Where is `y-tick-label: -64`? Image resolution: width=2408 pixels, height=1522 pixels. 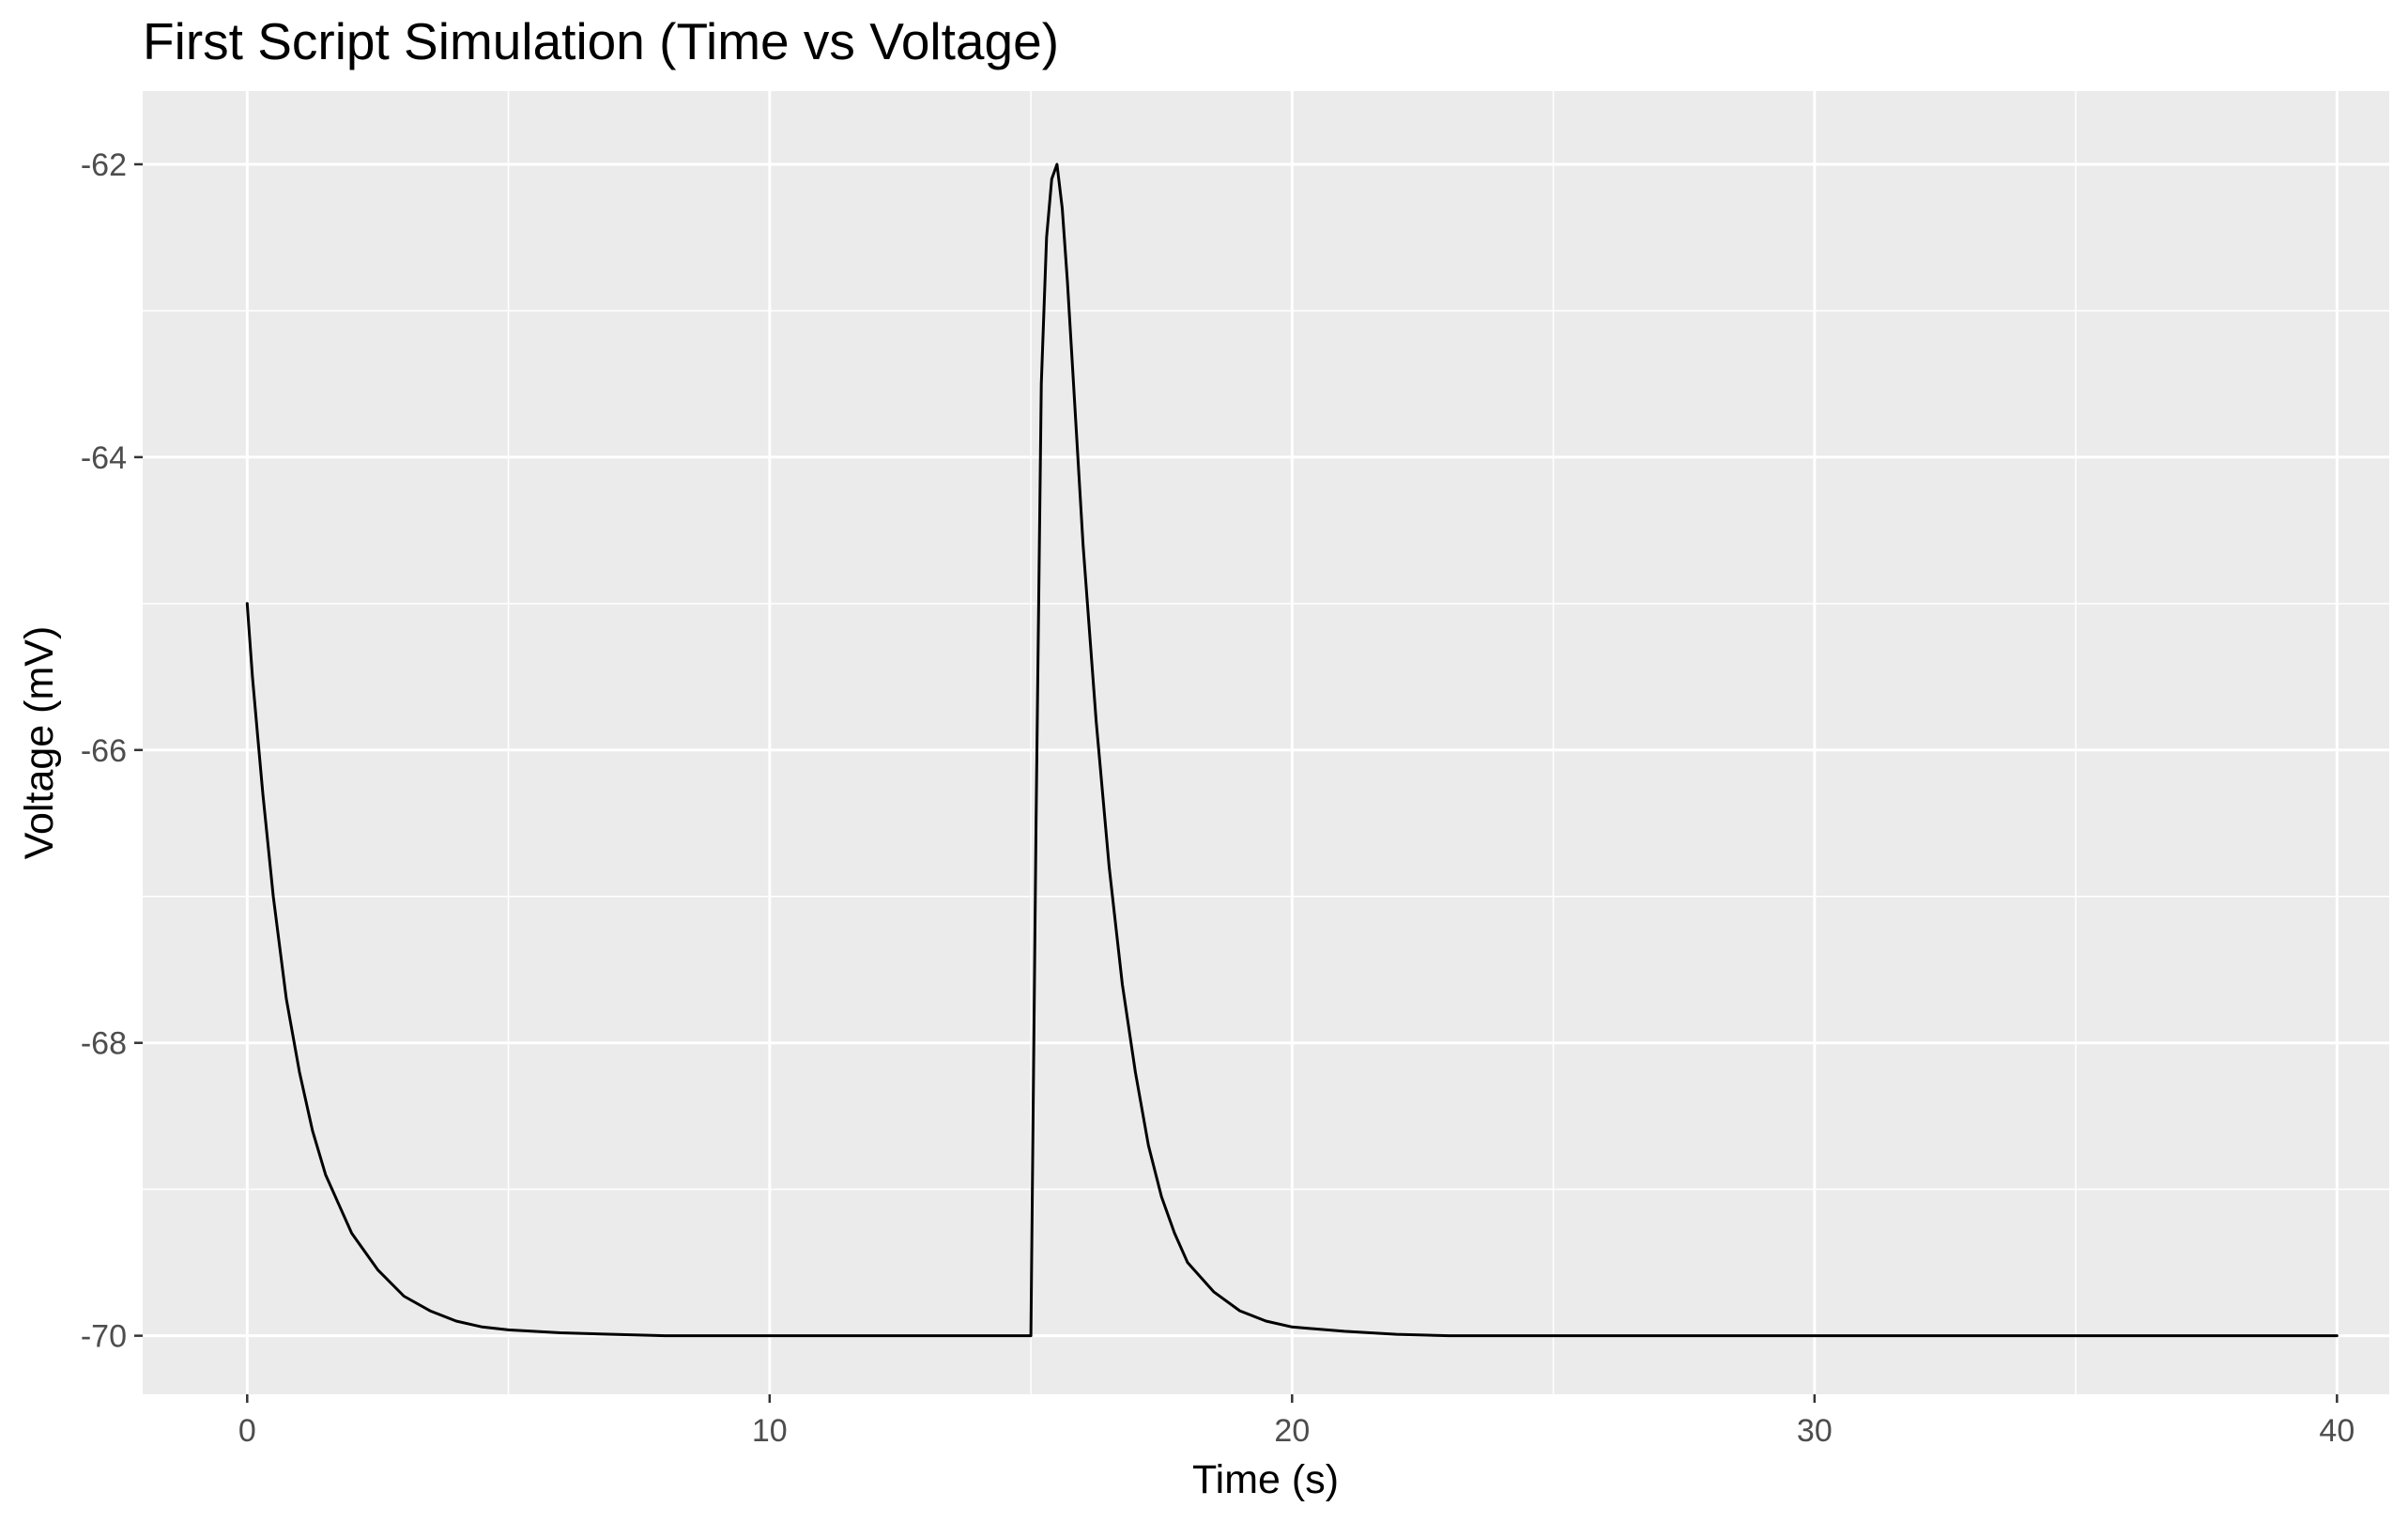 y-tick-label: -64 is located at coordinates (104, 458).